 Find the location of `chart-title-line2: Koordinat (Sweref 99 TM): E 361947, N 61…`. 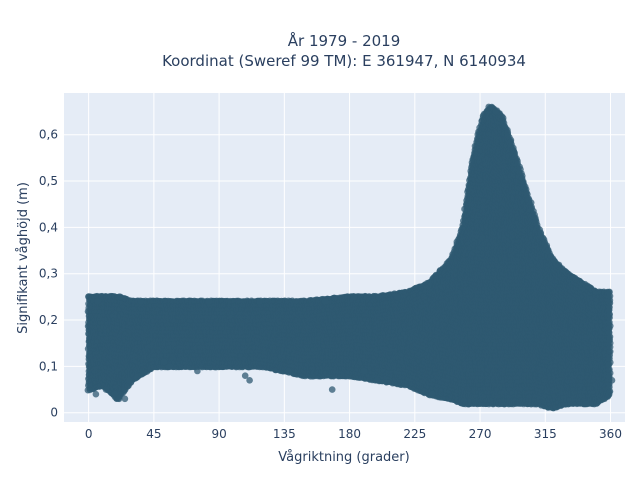

chart-title-line2: Koordinat (Sweref 99 TM): E 361947, N 61… is located at coordinates (344, 61).